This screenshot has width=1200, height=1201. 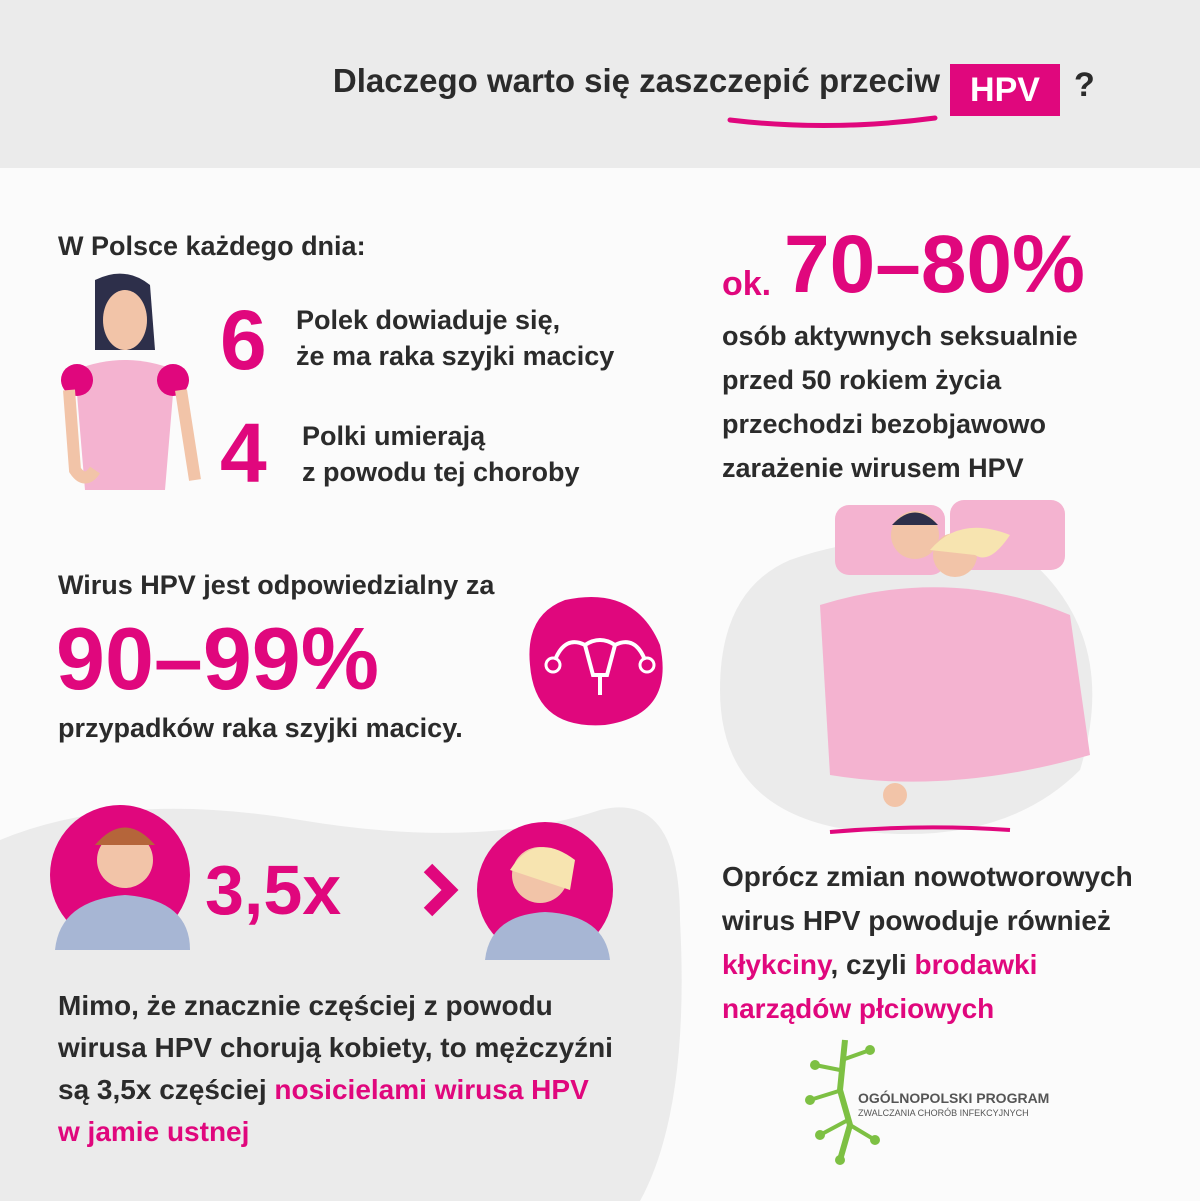 What do you see at coordinates (305, 1005) in the screenshot?
I see `text-line: Mimo, że znacznie częściej z powodu` at bounding box center [305, 1005].